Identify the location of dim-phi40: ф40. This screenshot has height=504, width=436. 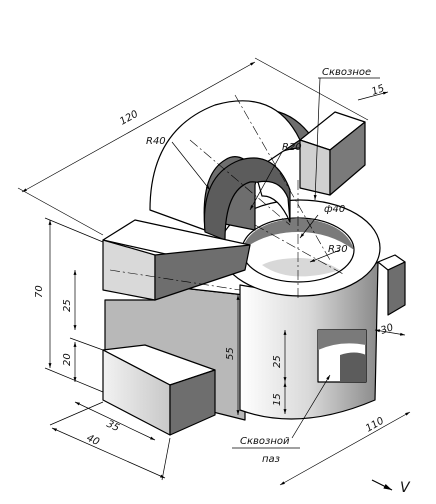
(334, 209).